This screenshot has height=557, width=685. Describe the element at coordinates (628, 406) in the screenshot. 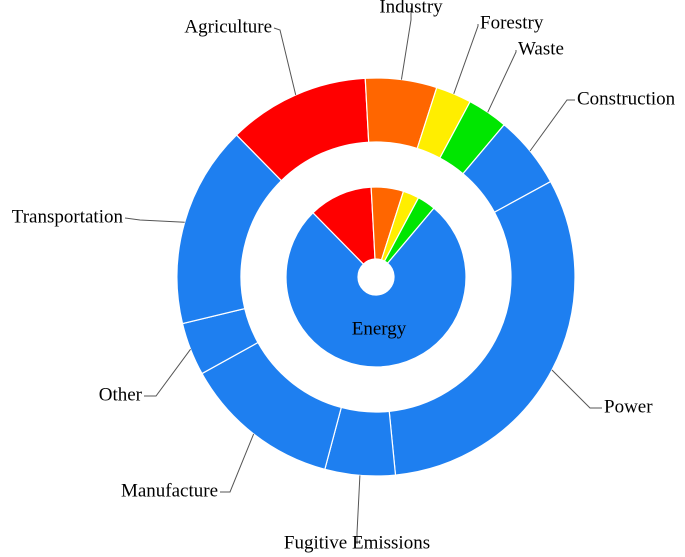

I see `outer-label: Power` at that location.